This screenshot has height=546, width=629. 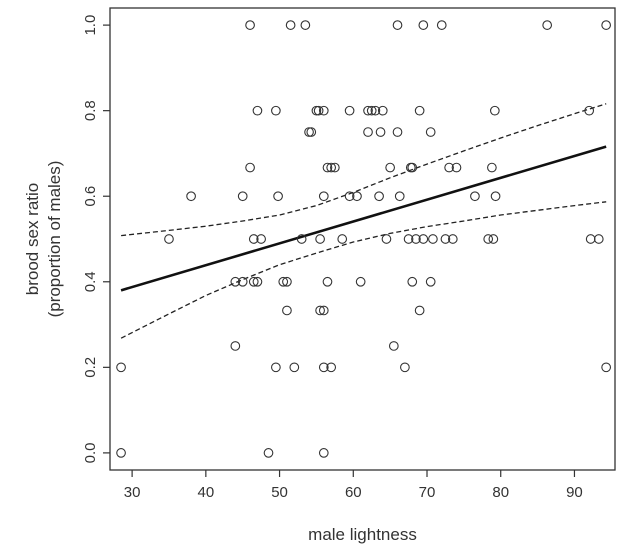 What do you see at coordinates (205, 492) in the screenshot?
I see `x-tick-label: 40` at bounding box center [205, 492].